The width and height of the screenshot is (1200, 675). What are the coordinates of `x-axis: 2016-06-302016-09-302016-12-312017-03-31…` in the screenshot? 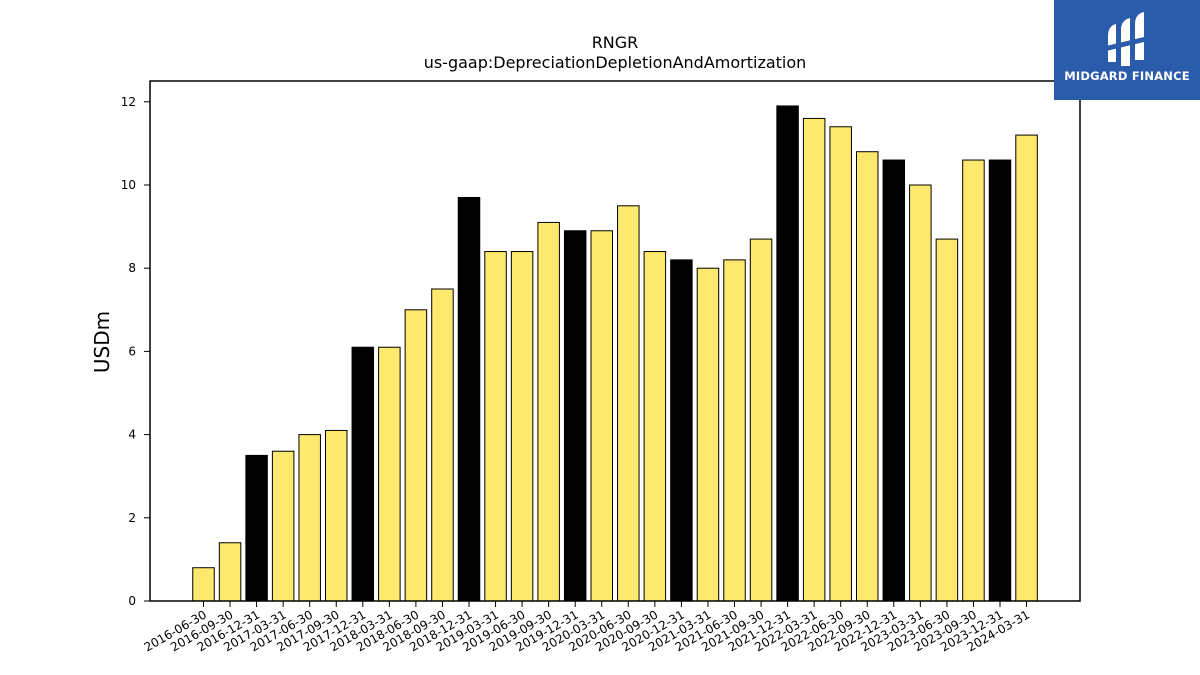 It's located at (587, 627).